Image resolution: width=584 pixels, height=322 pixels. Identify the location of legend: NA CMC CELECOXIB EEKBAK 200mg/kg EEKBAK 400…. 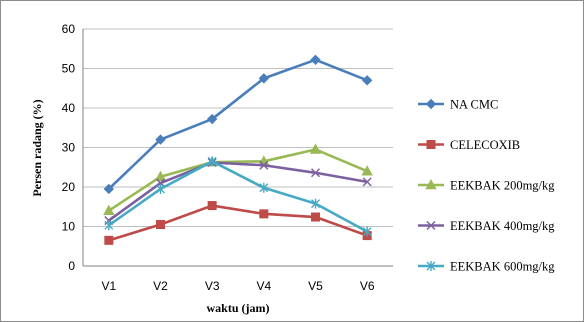
(486, 186).